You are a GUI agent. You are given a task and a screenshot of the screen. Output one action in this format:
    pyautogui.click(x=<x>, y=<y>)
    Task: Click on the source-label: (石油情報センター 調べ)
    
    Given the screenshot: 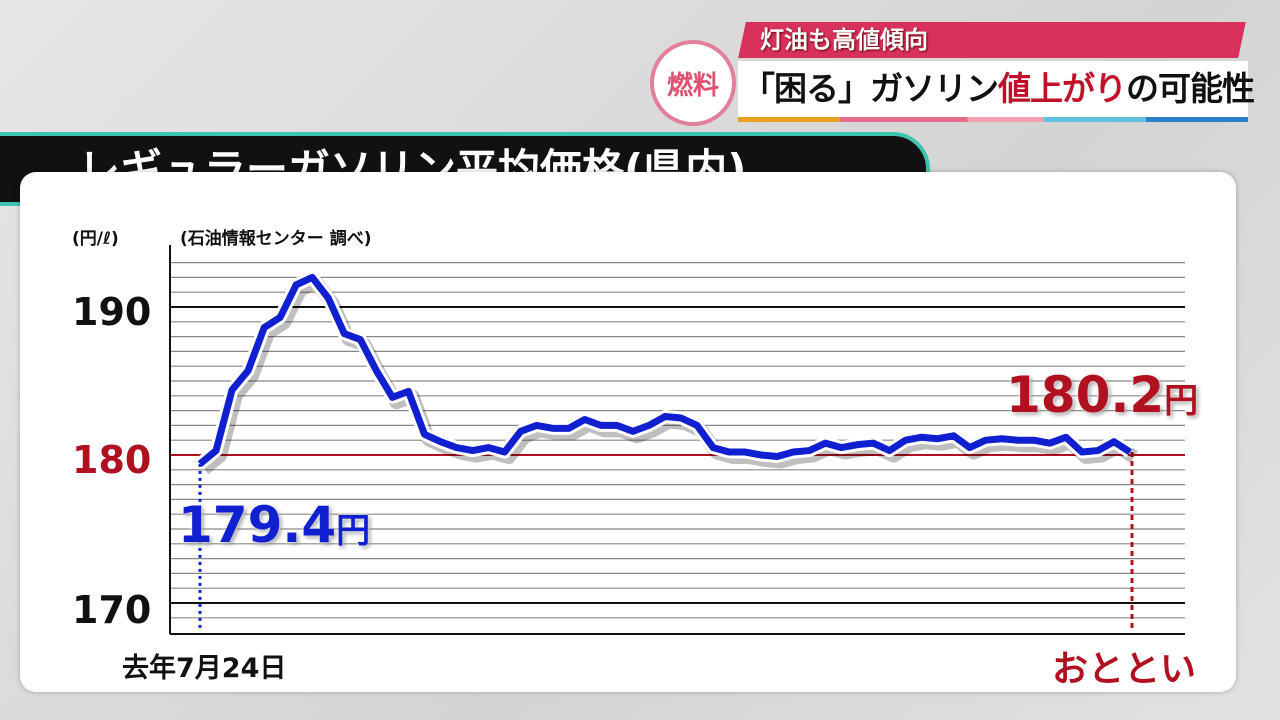 What is the action you would take?
    pyautogui.click(x=276, y=239)
    